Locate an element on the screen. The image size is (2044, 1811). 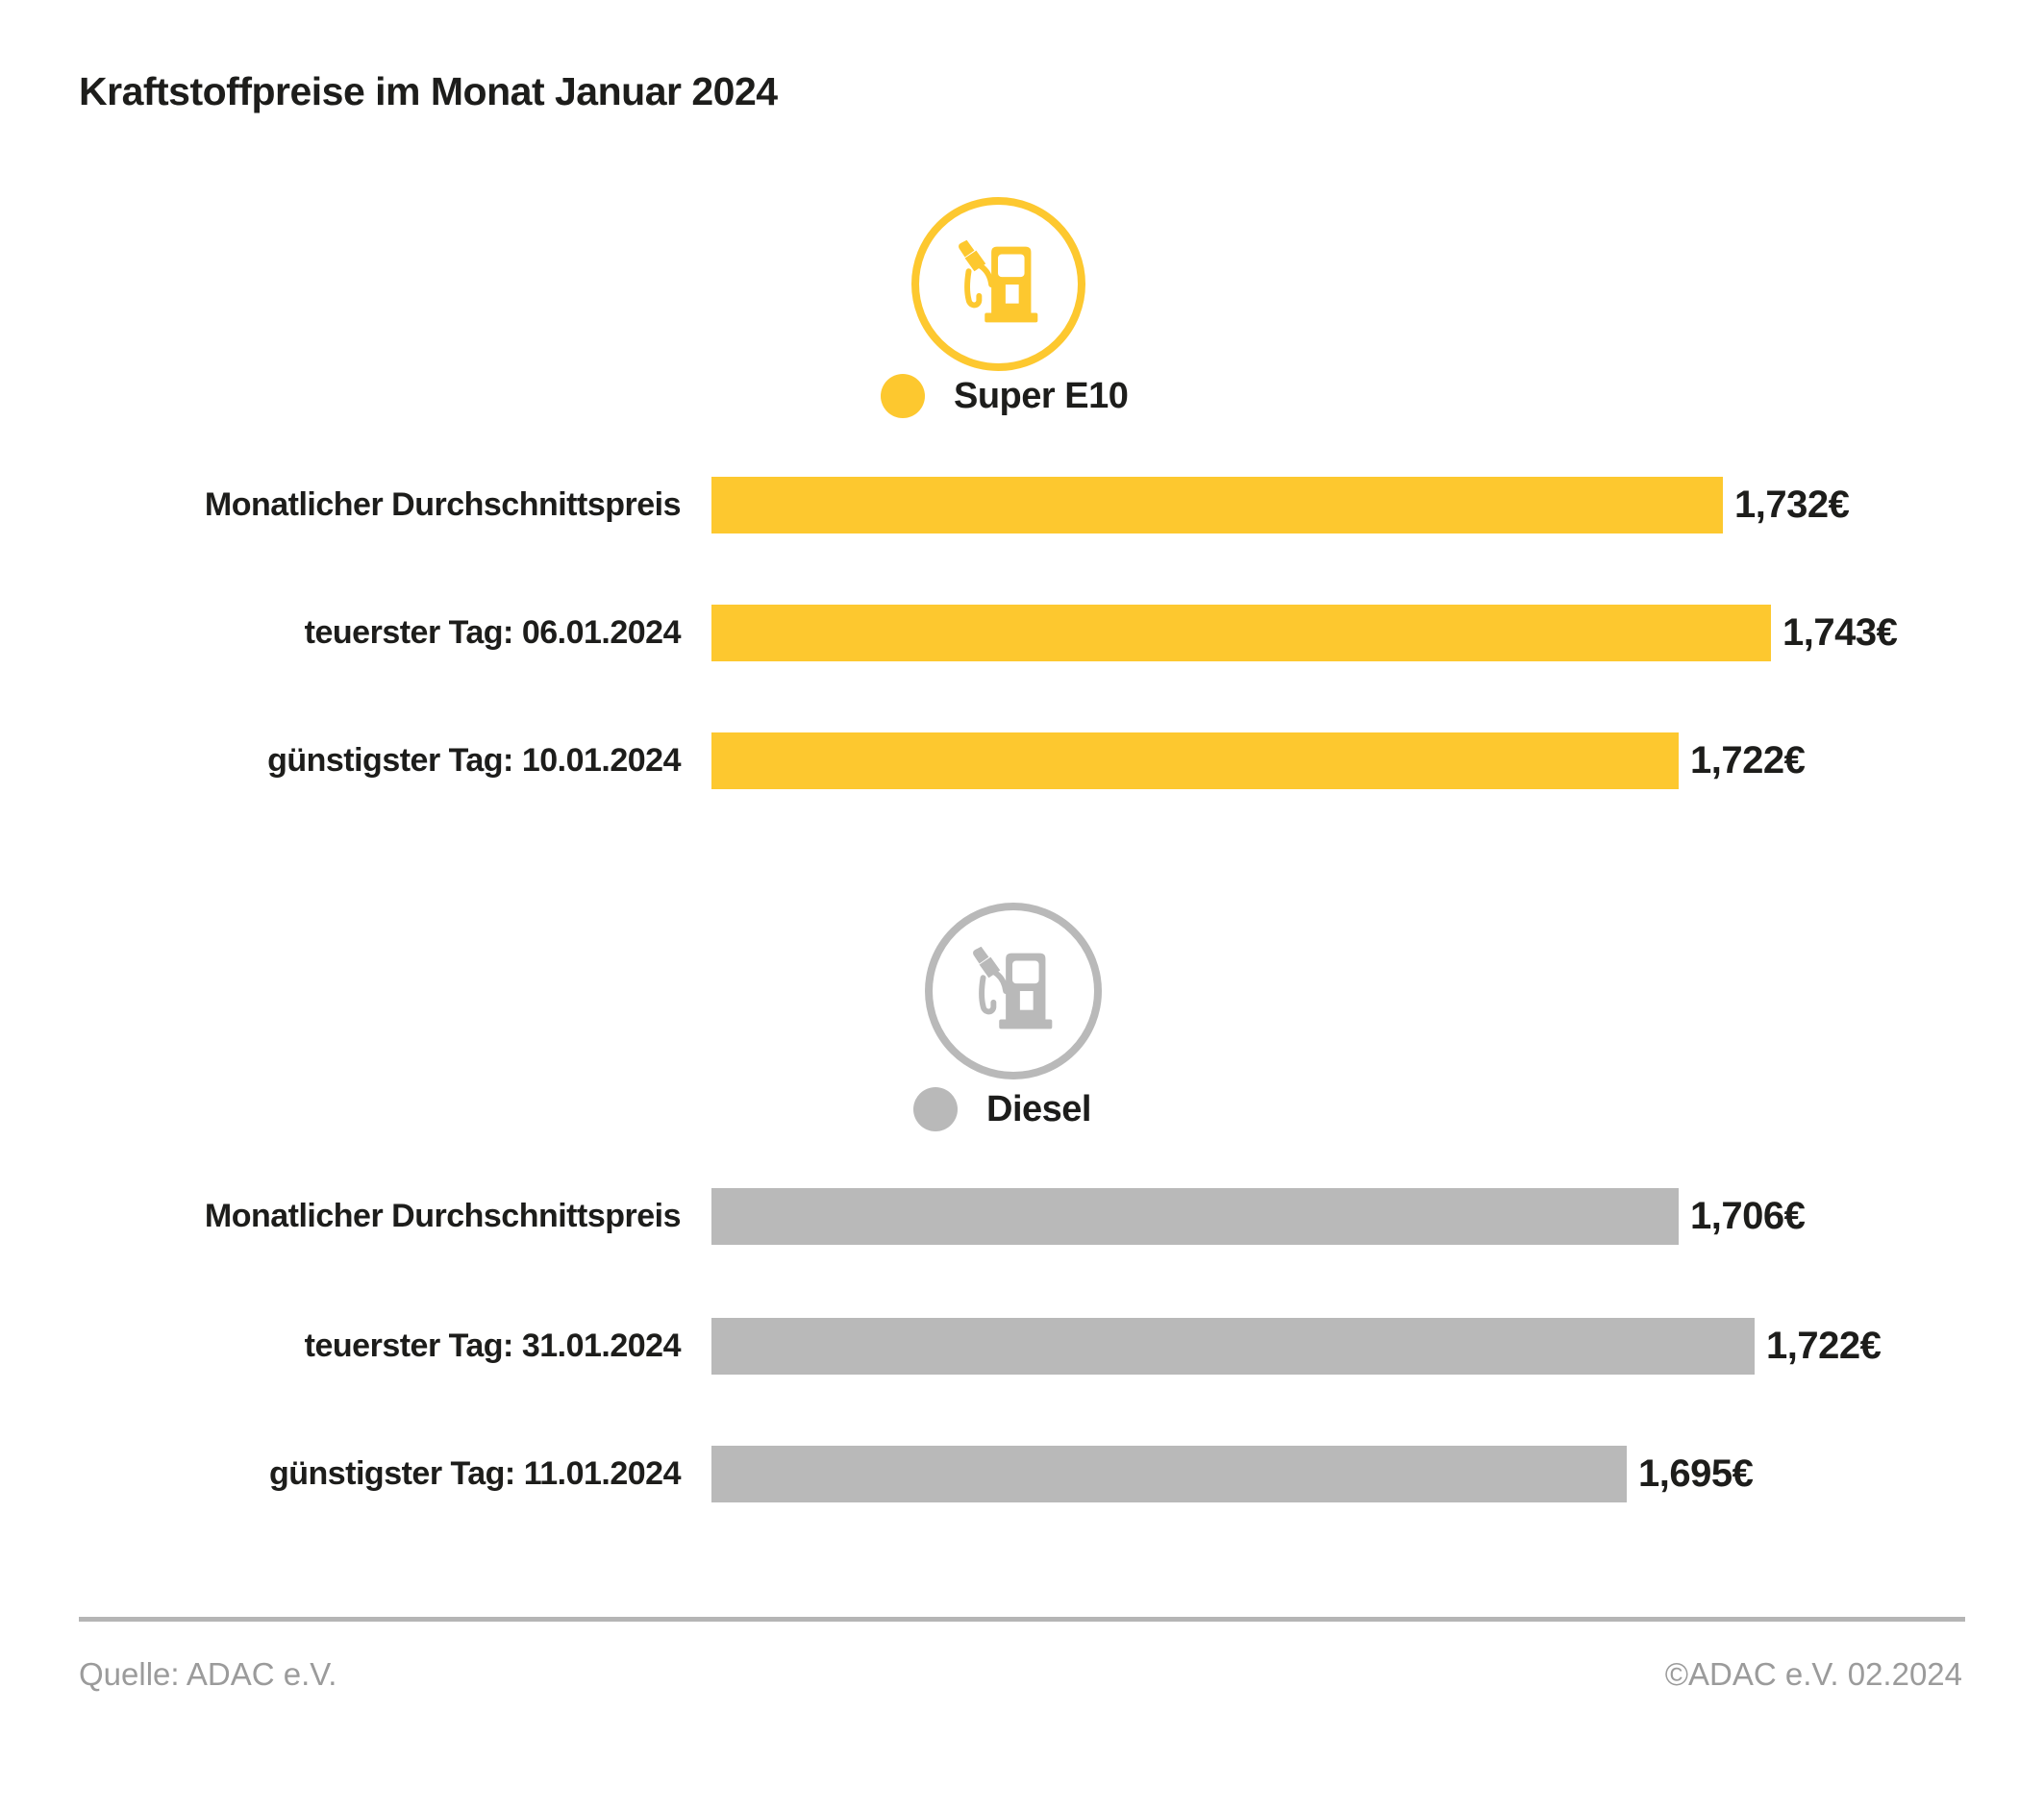
legend-label: Diesel is located at coordinates (1038, 1108).